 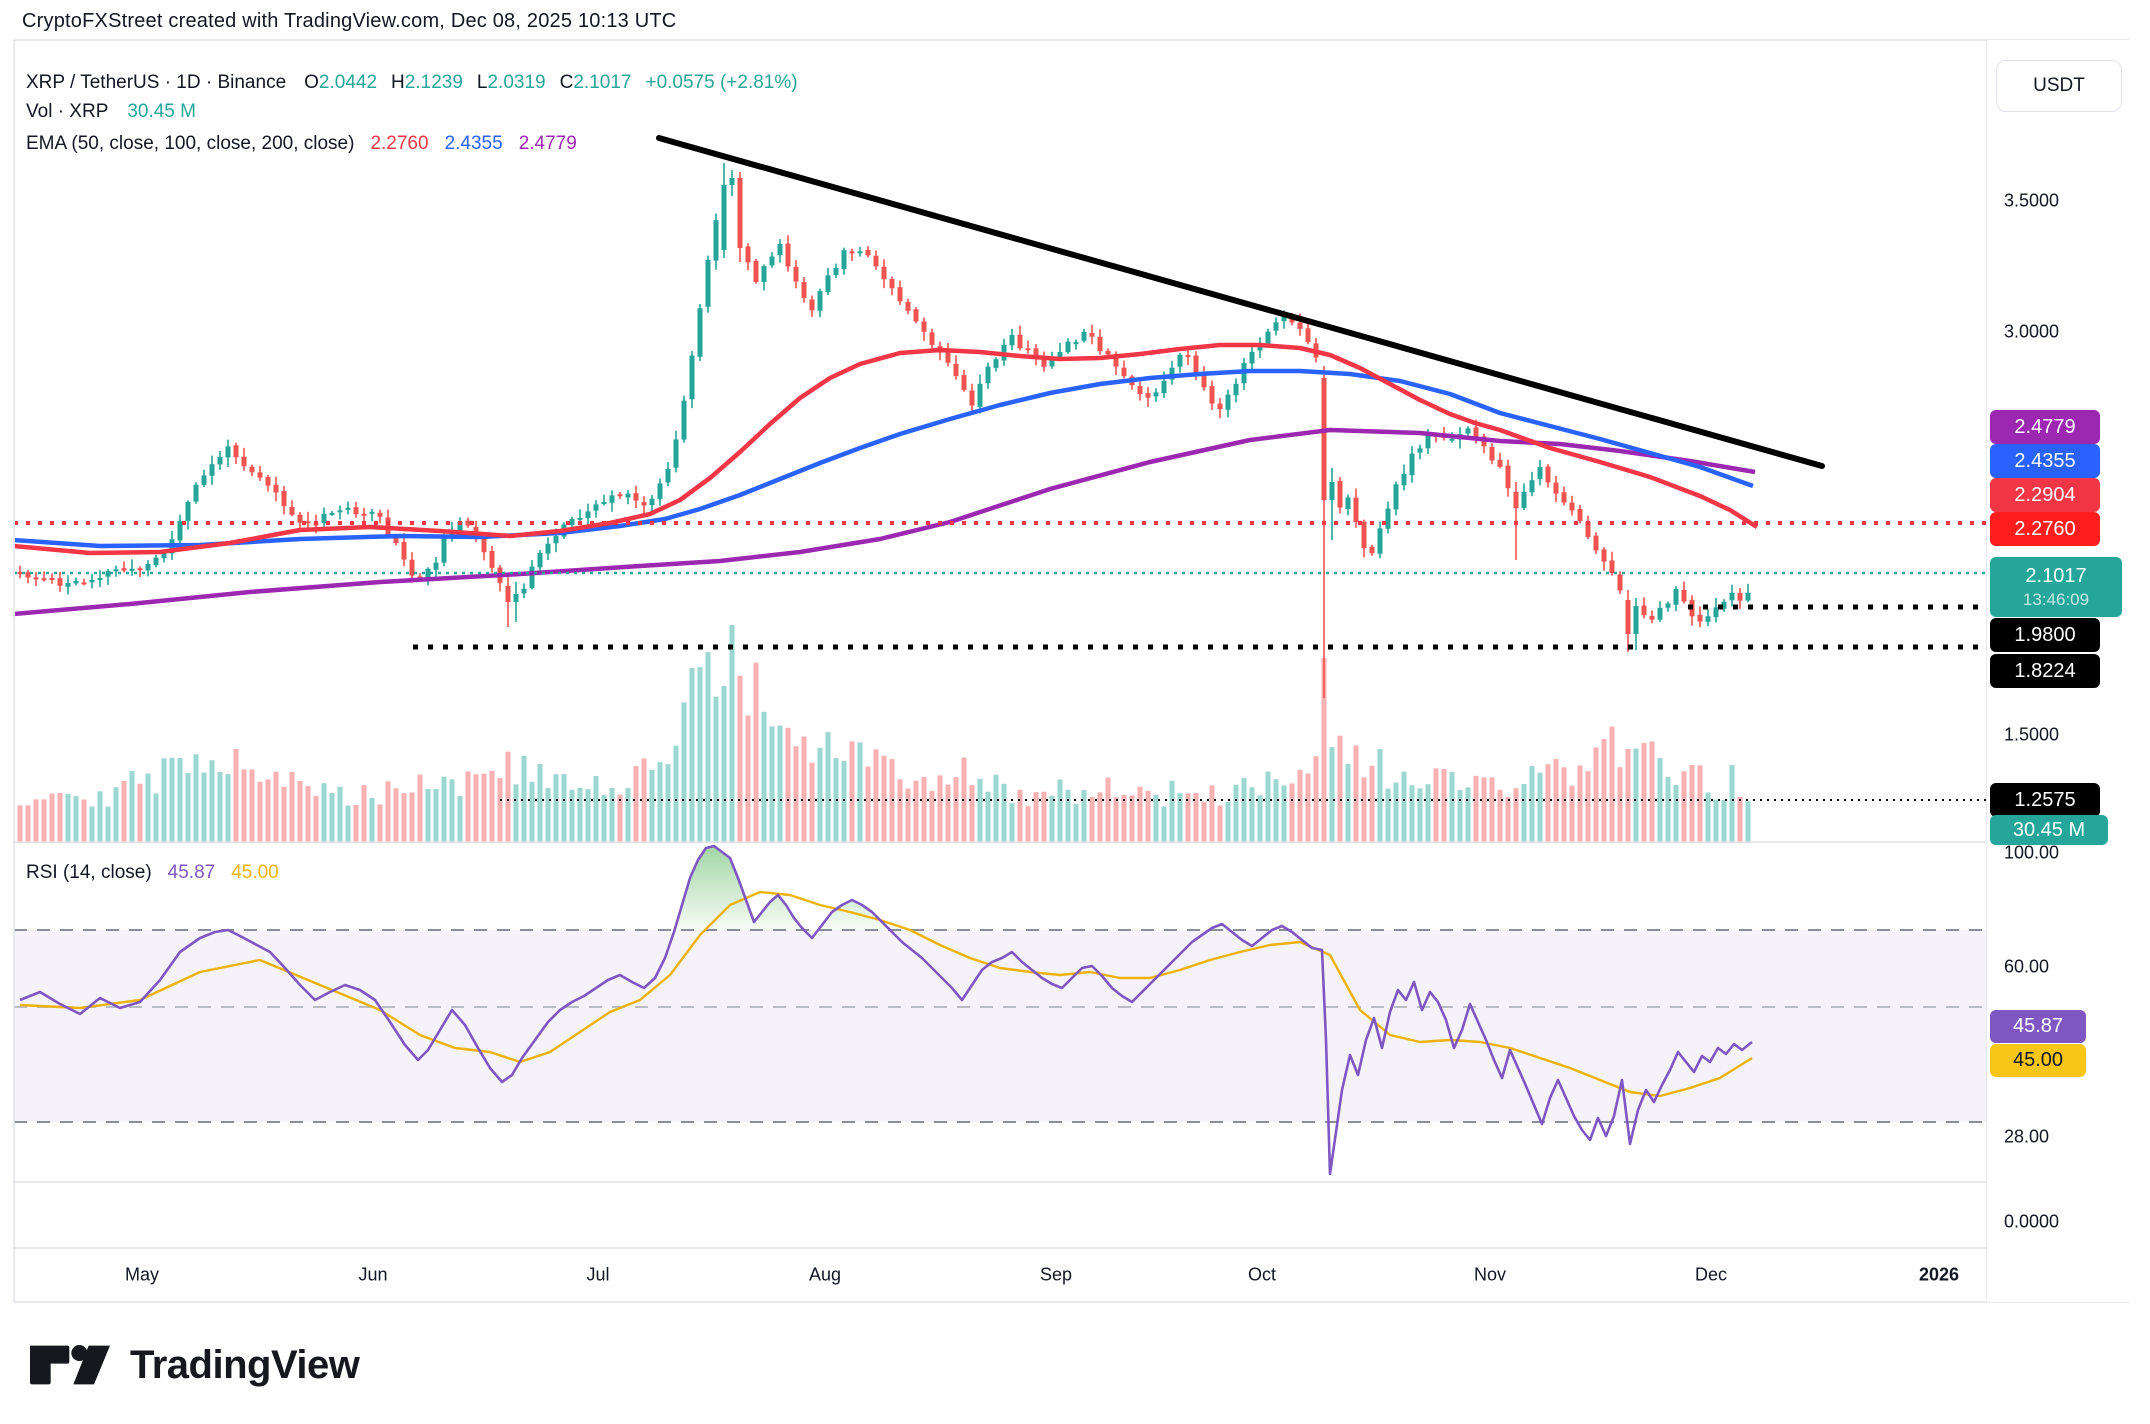 I want to click on chip-price-text: 45.87, so click(x=2038, y=1025).